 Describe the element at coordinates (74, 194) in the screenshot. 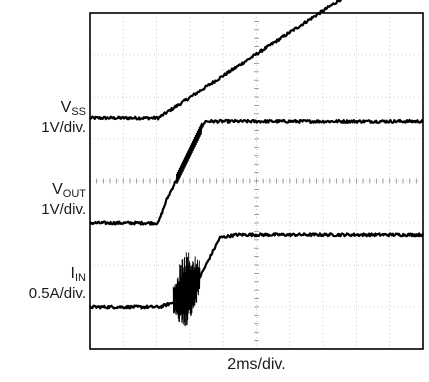

I see `vout-subscript: OUT` at that location.